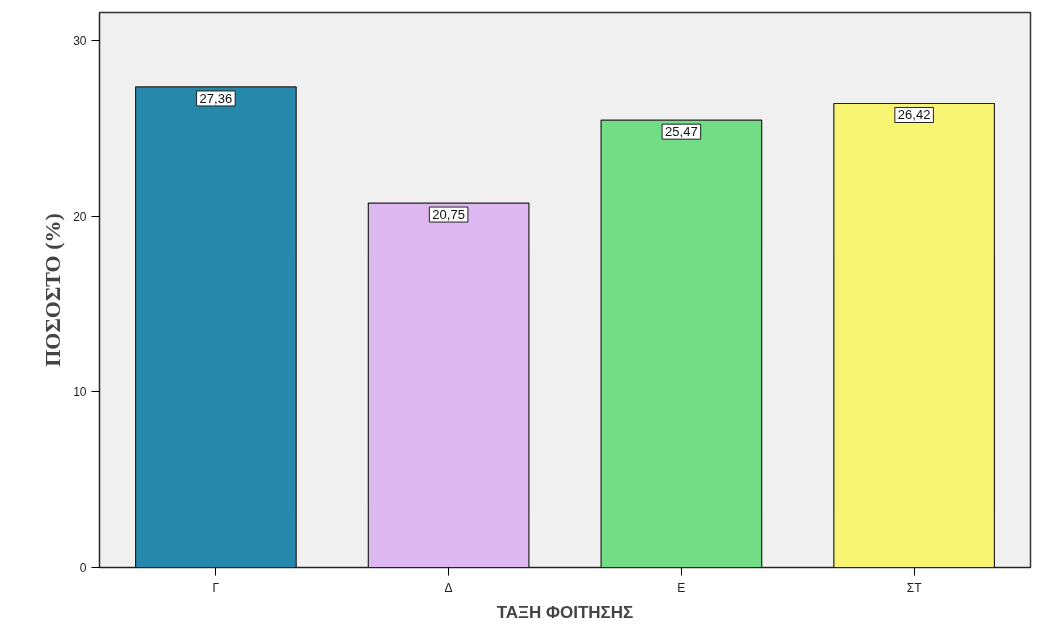 This screenshot has width=1040, height=638. I want to click on data-label: 25,47, so click(681, 132).